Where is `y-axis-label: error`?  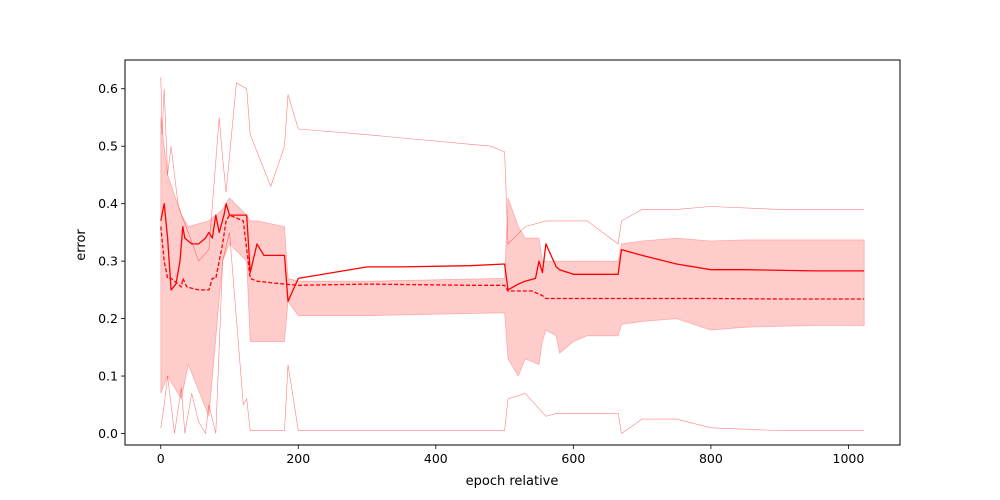 y-axis-label: error is located at coordinates (81, 245).